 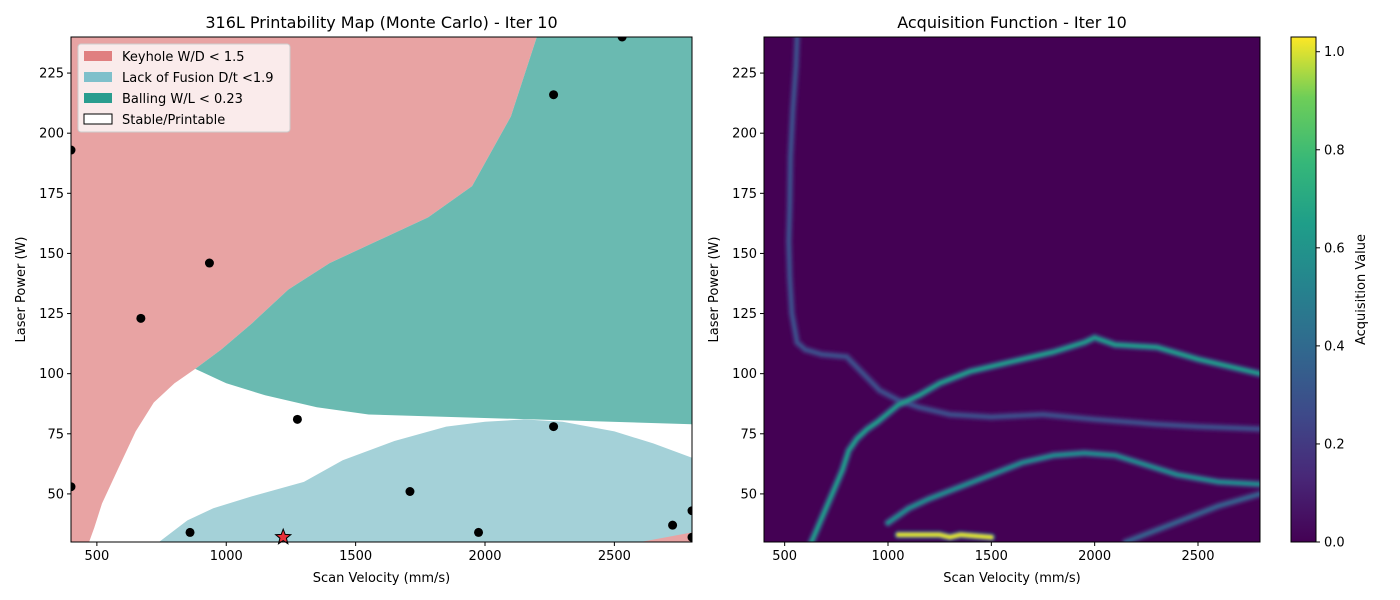 I want to click on right-x-ticks: 500 1000 1500 2000 2500, so click(x=993, y=553).